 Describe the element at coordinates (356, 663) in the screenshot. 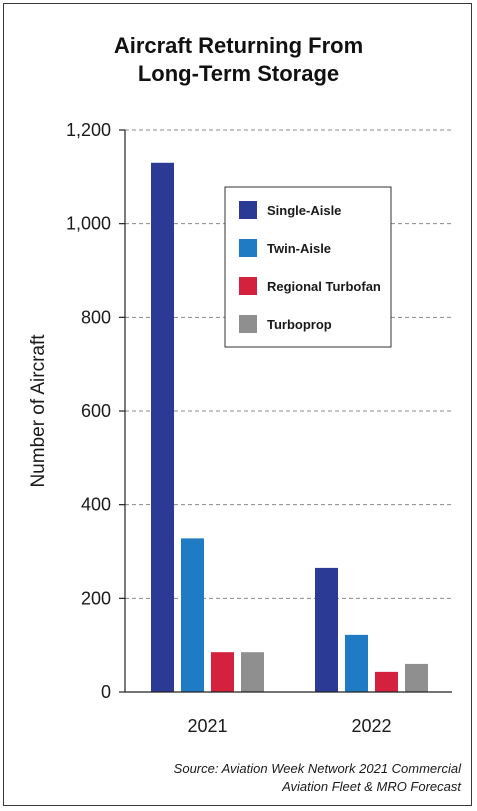

I see `bar-twin-aisle-2022` at that location.